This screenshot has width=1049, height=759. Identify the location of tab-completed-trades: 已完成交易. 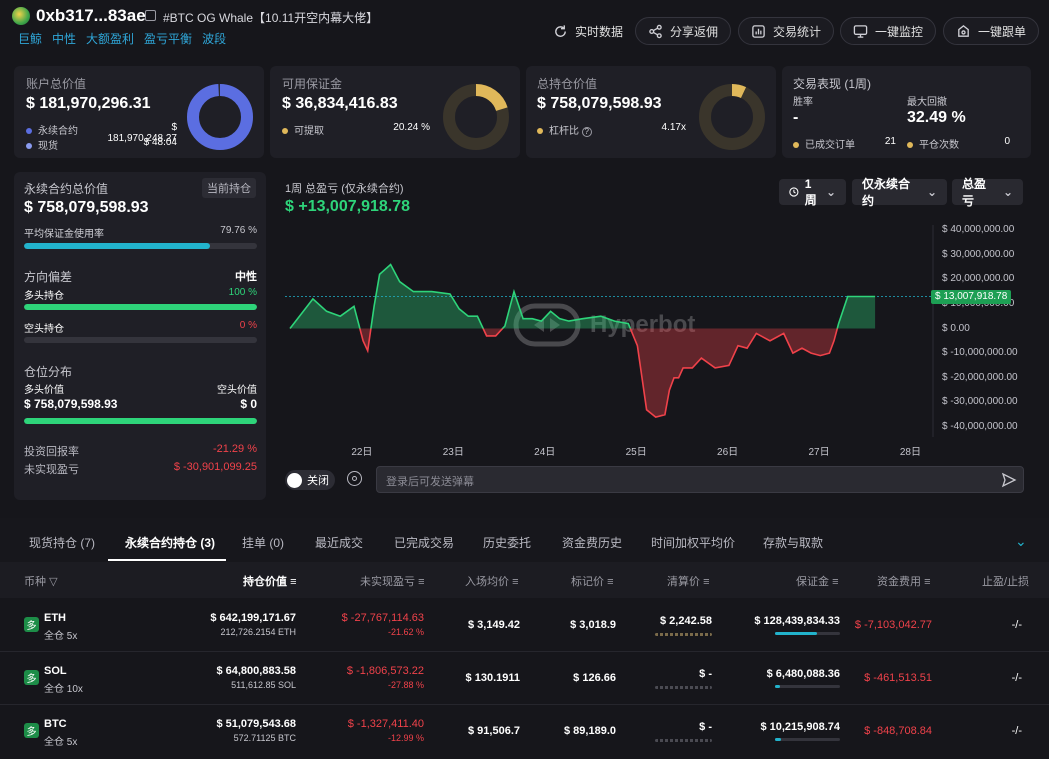
(424, 543).